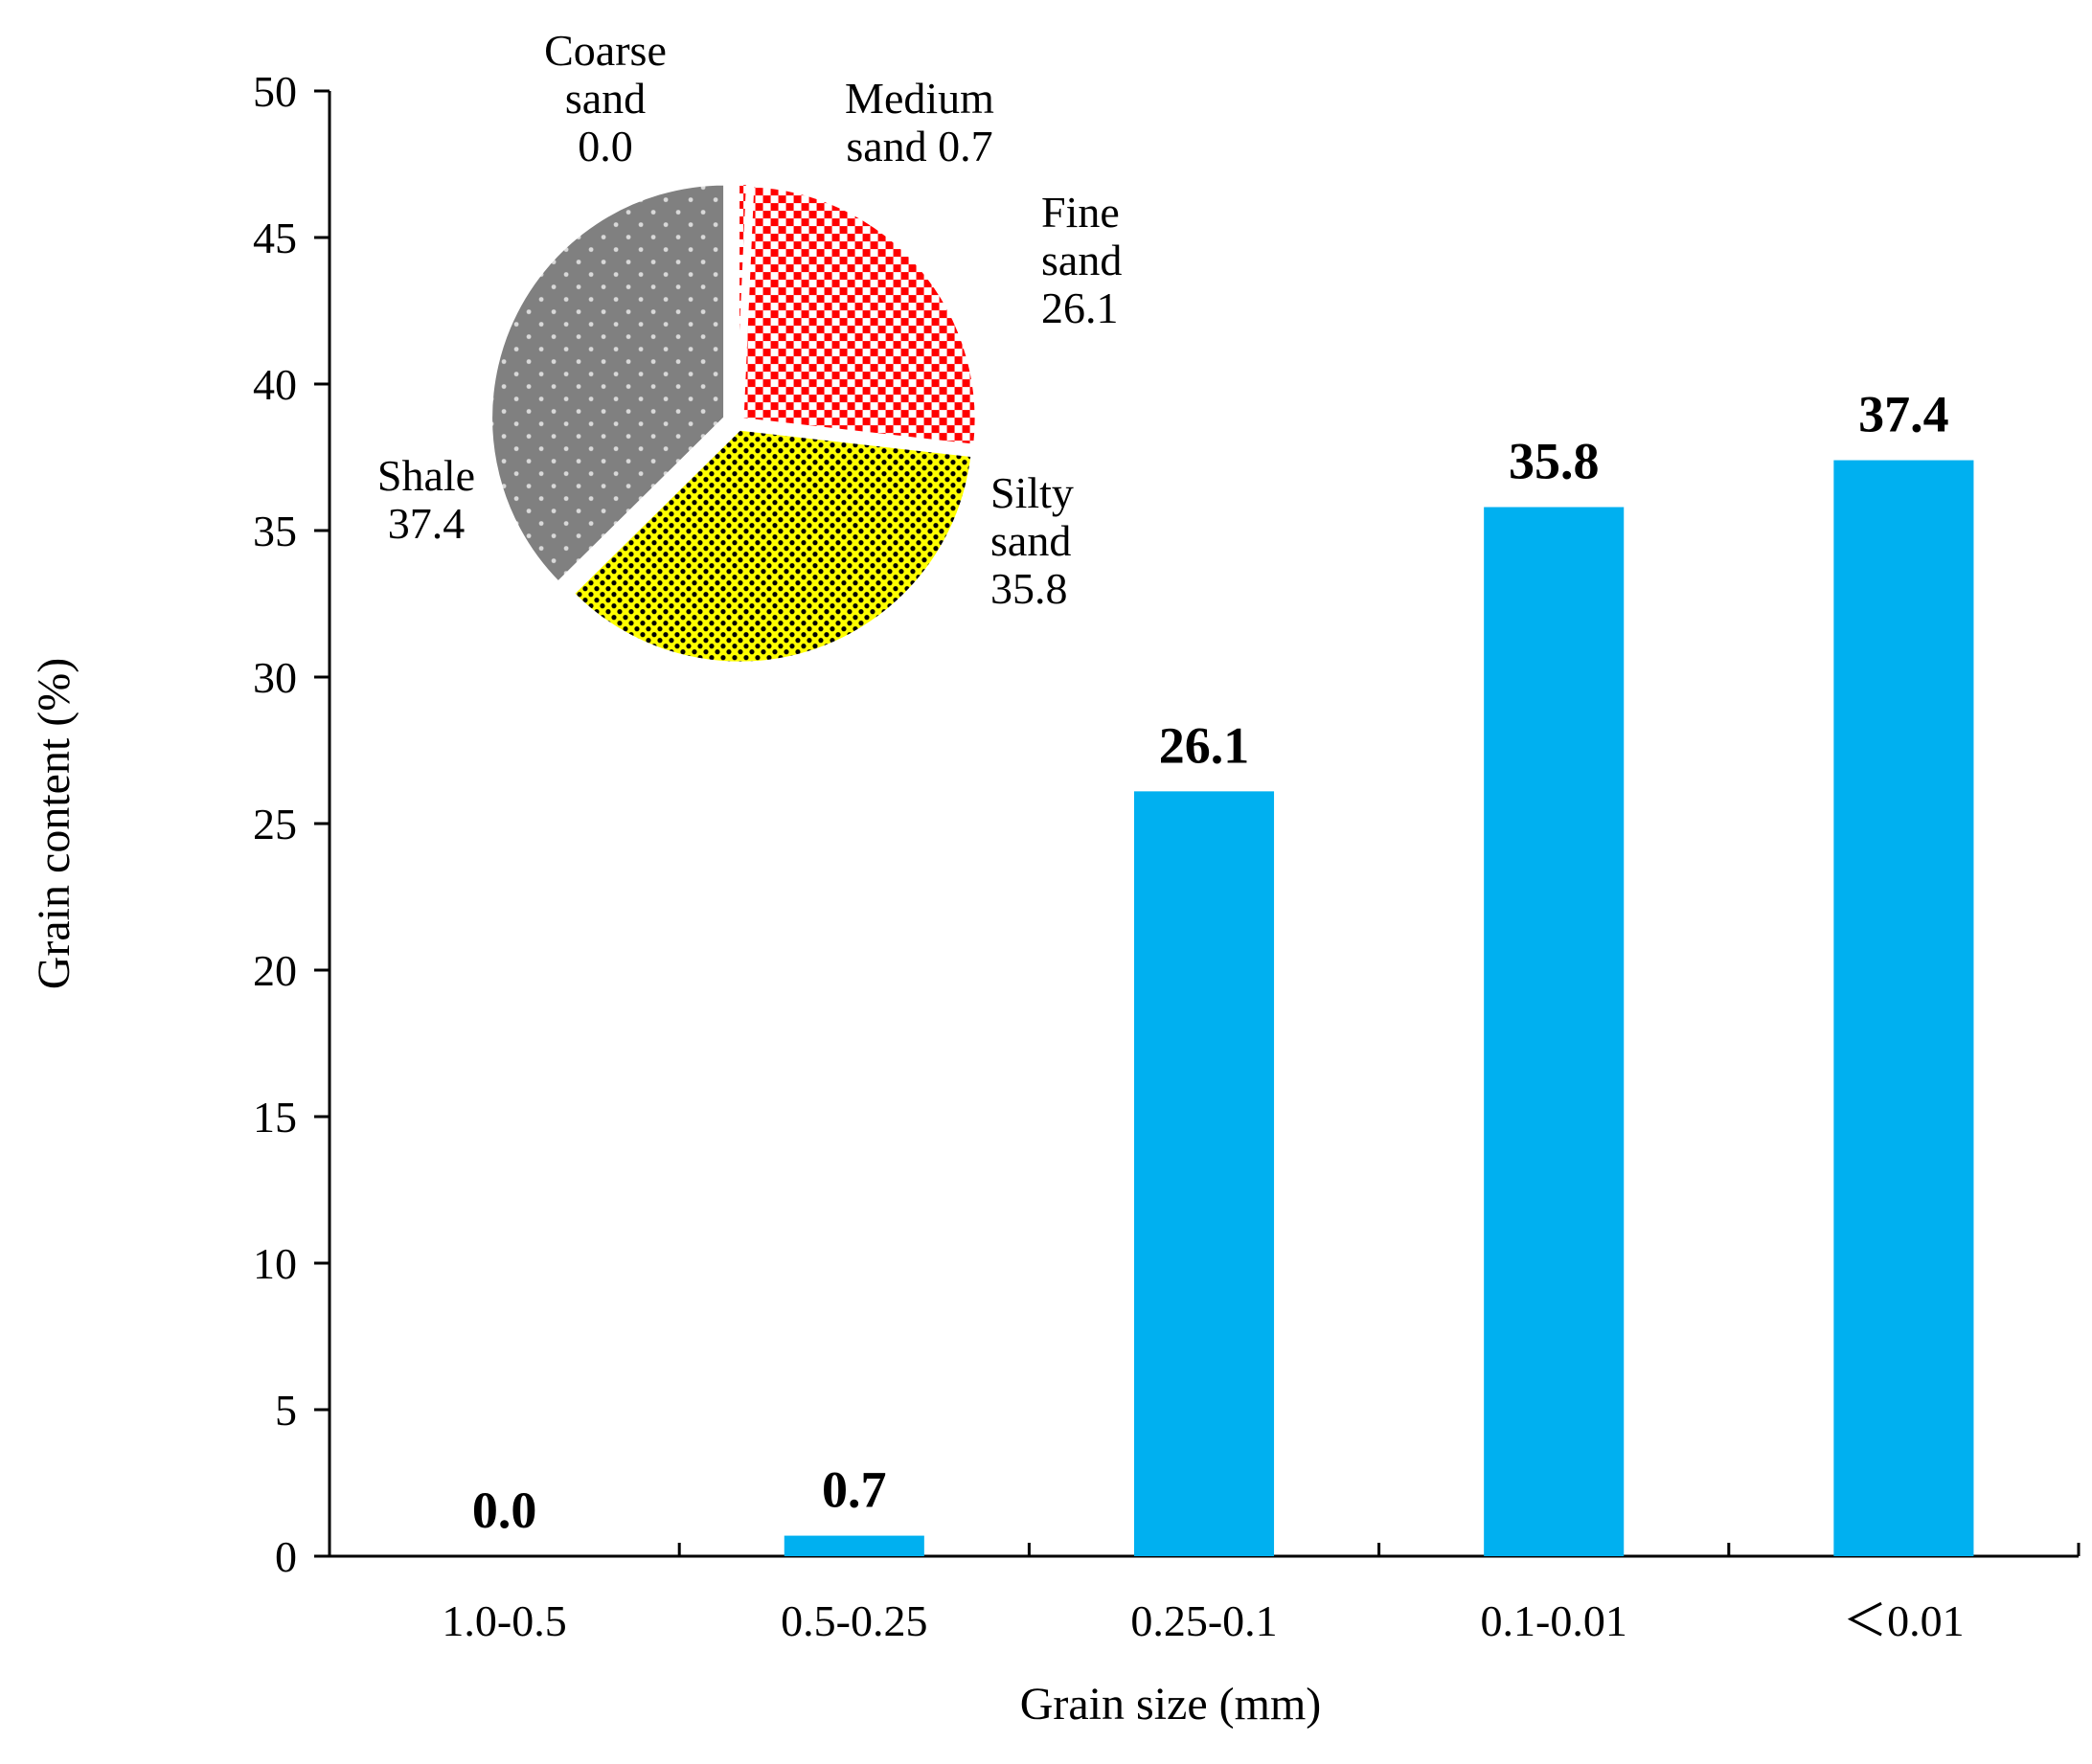  Describe the element at coordinates (1171, 1704) in the screenshot. I see `x-axis-title: Grain size (mm)` at that location.